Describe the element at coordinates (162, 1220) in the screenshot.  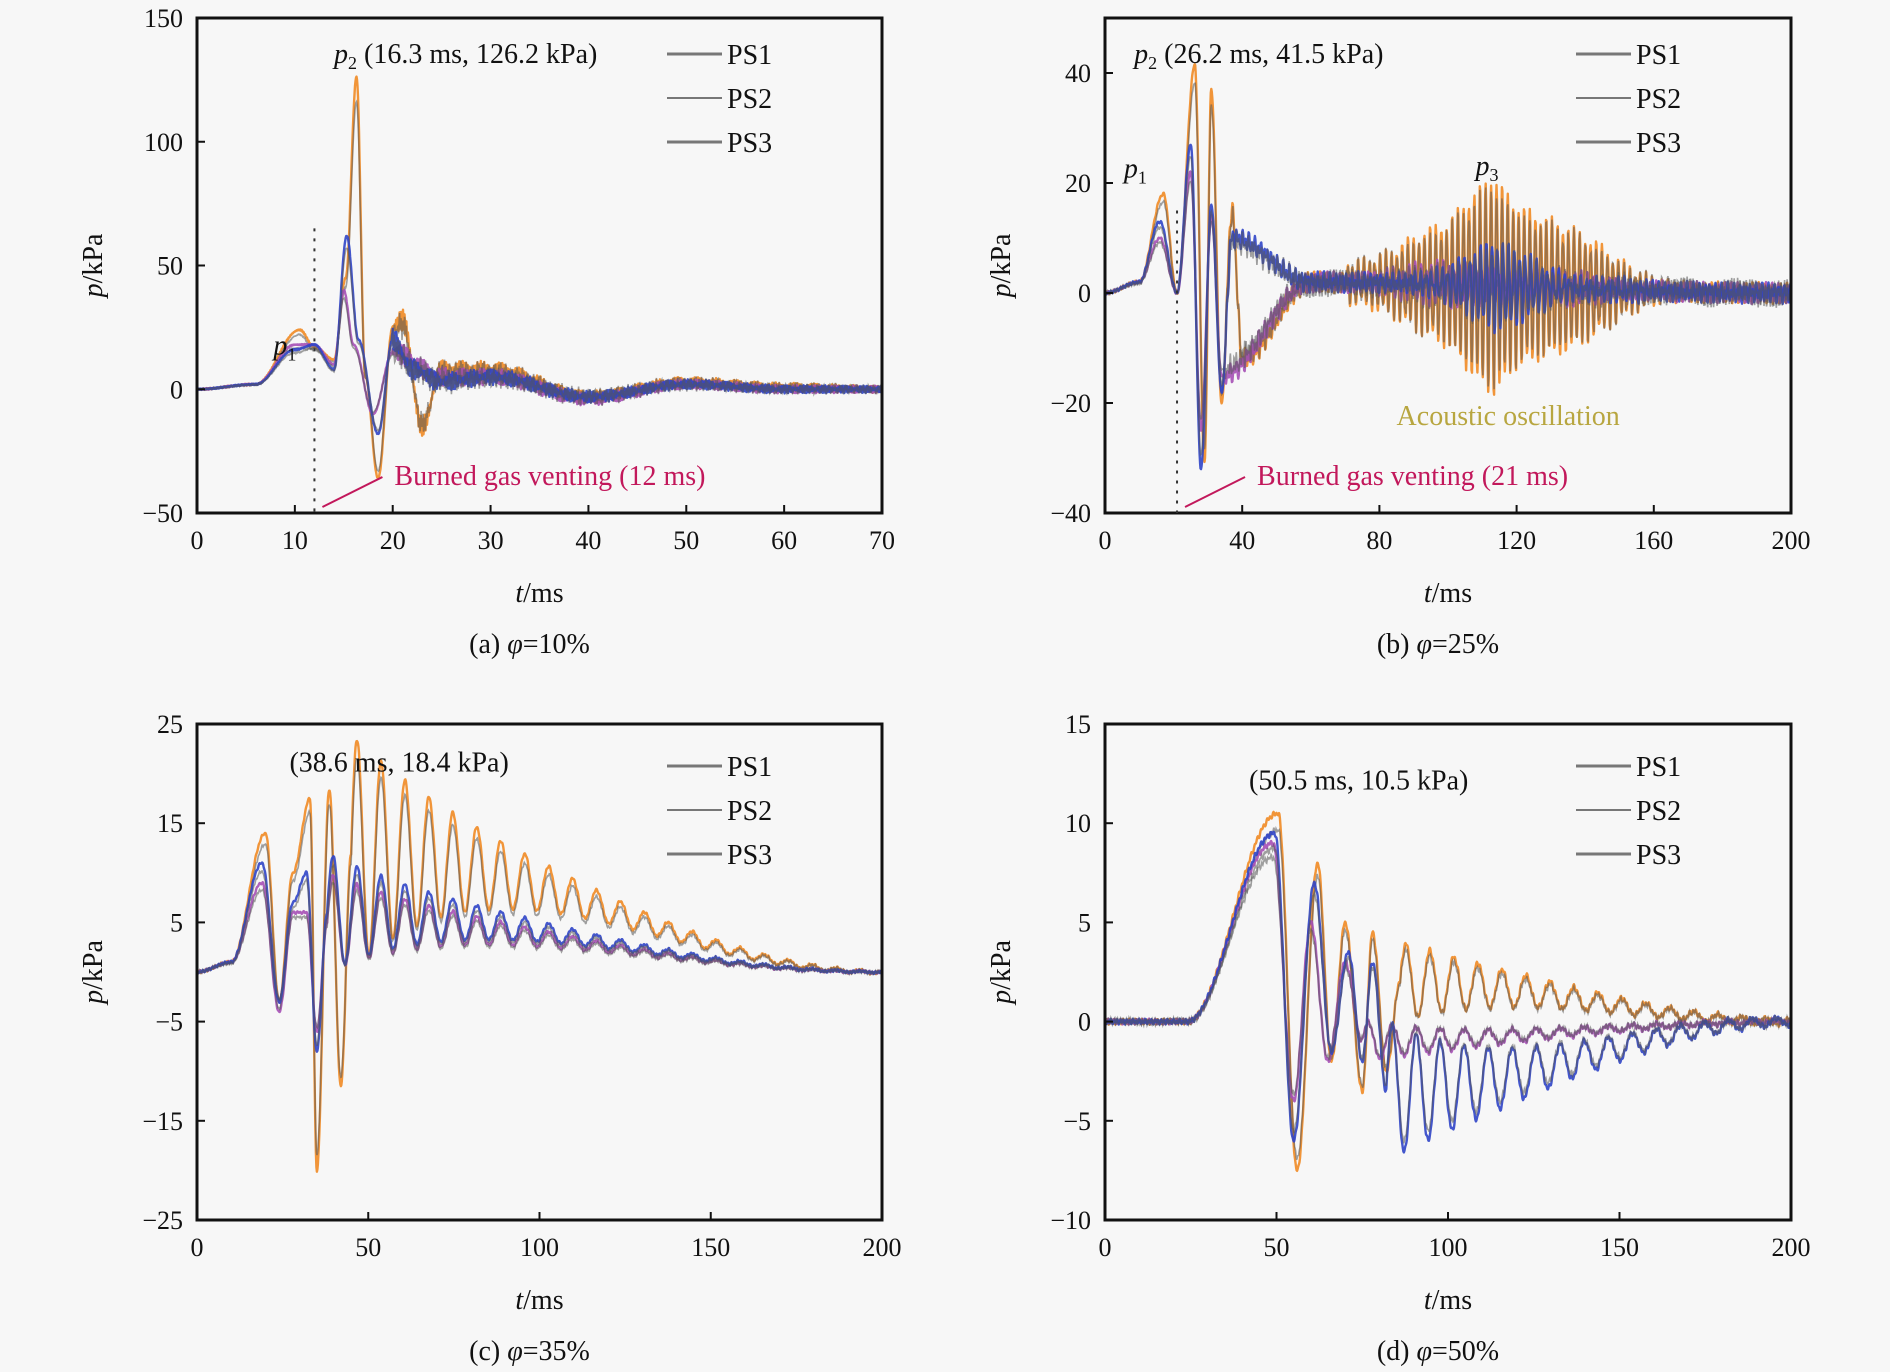
I see `y-tick-label: −25` at that location.